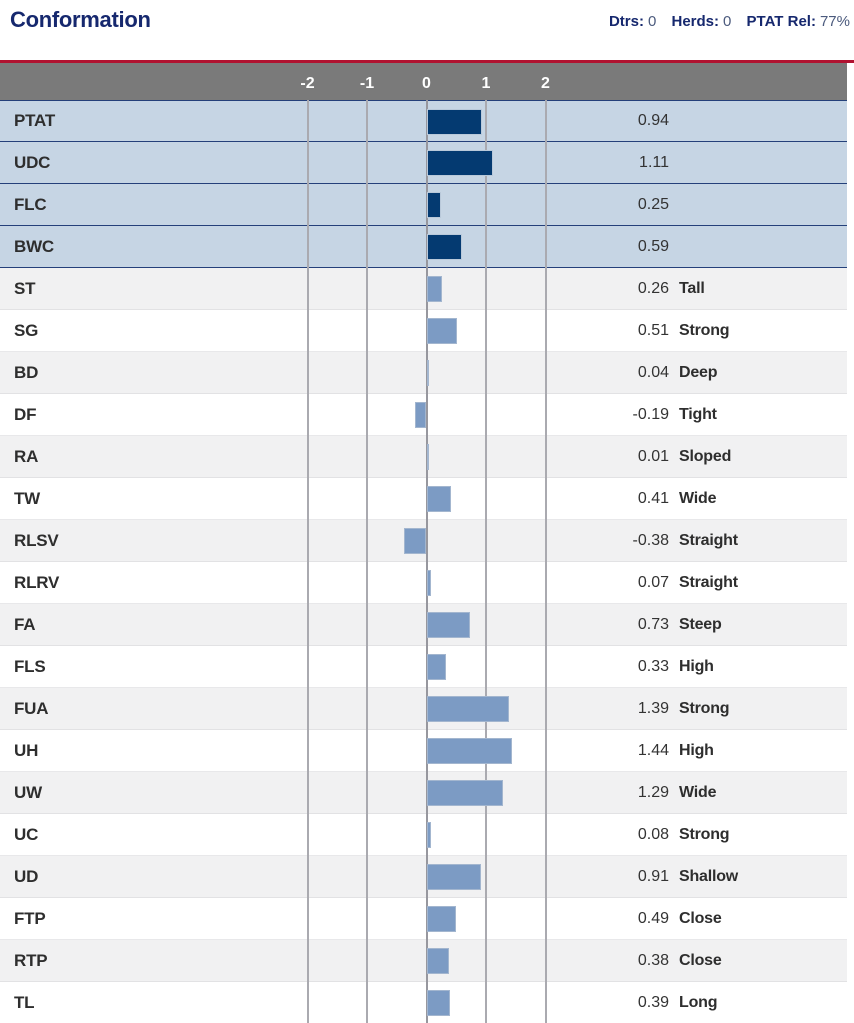 The width and height of the screenshot is (854, 1023). I want to click on trait-label: SG, so click(26, 330).